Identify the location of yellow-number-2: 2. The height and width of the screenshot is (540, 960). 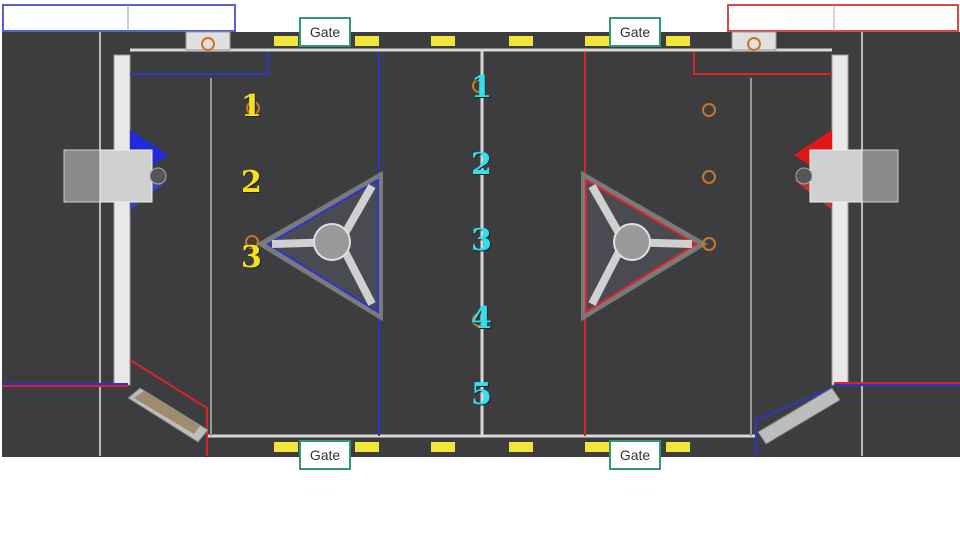
(251, 182).